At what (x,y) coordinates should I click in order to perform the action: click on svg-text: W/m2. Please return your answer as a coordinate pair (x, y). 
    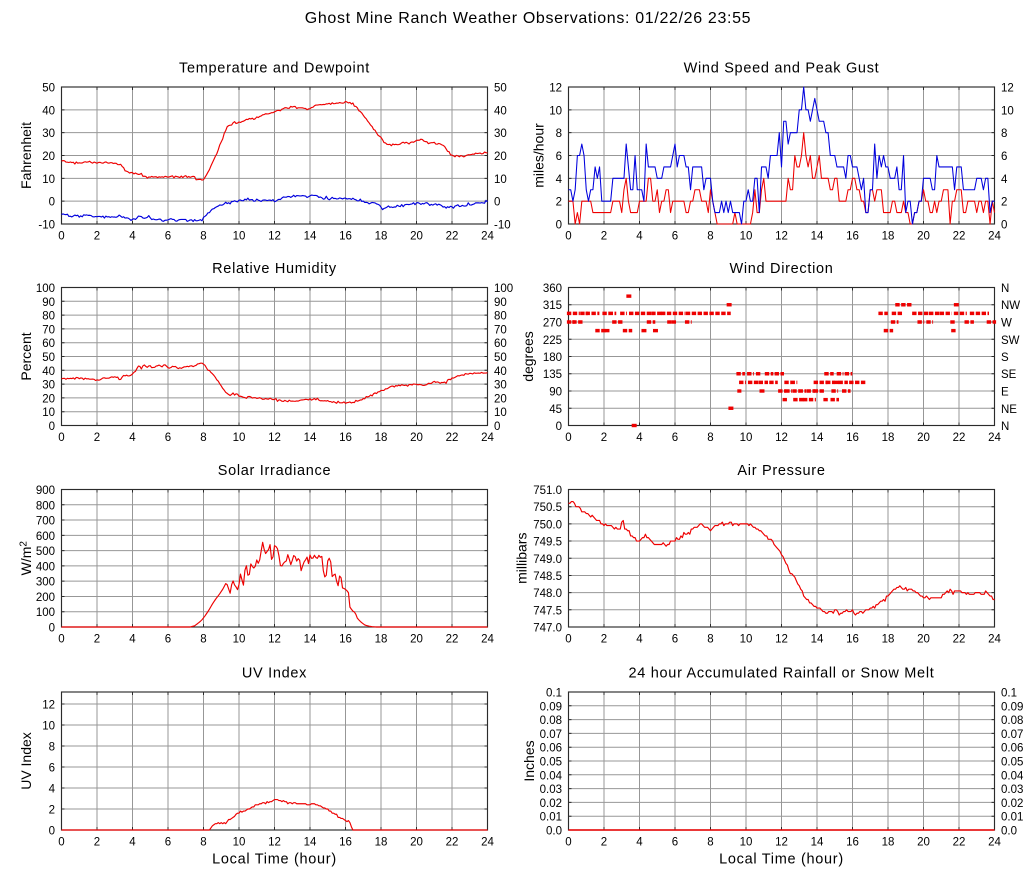
    Looking at the image, I should click on (26, 558).